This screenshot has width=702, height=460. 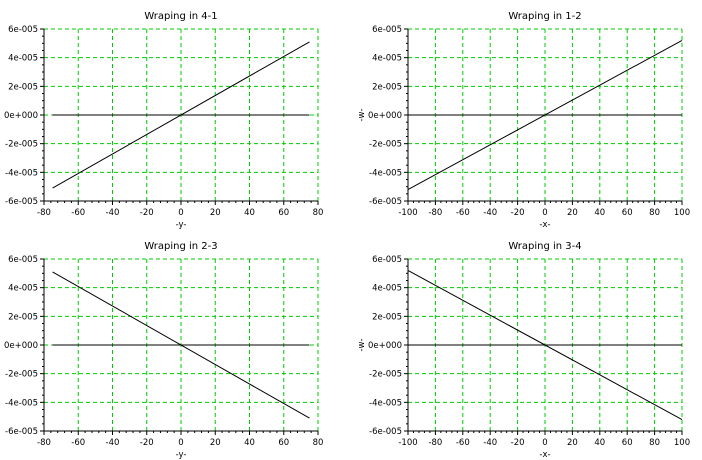 What do you see at coordinates (180, 16) in the screenshot?
I see `chart-title: Wraping in 4-1` at bounding box center [180, 16].